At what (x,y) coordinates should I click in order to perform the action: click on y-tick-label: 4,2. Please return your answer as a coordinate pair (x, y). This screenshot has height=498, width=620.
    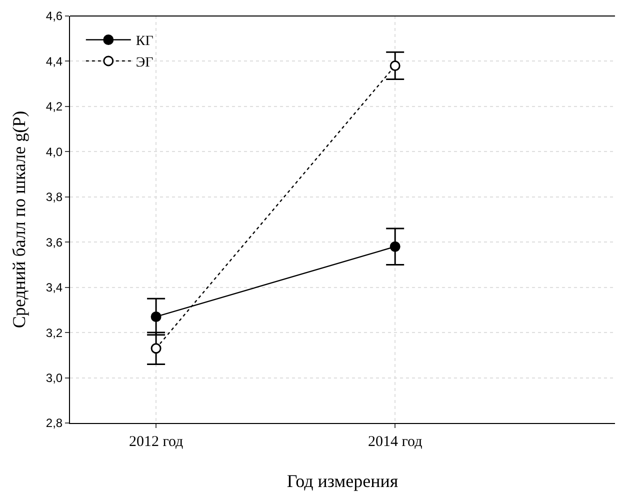
    Looking at the image, I should click on (54, 107).